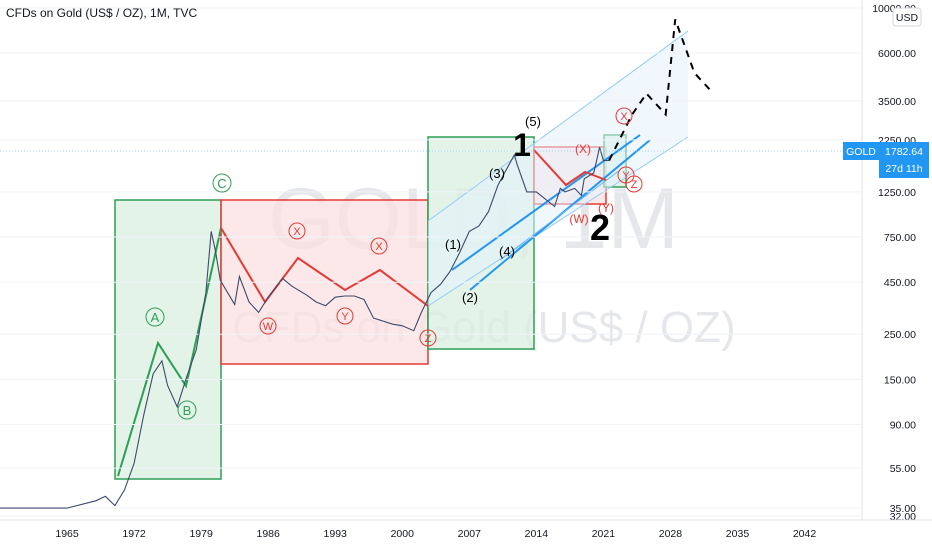  Describe the element at coordinates (805, 534) in the screenshot. I see `time-tick-label: 2042` at that location.